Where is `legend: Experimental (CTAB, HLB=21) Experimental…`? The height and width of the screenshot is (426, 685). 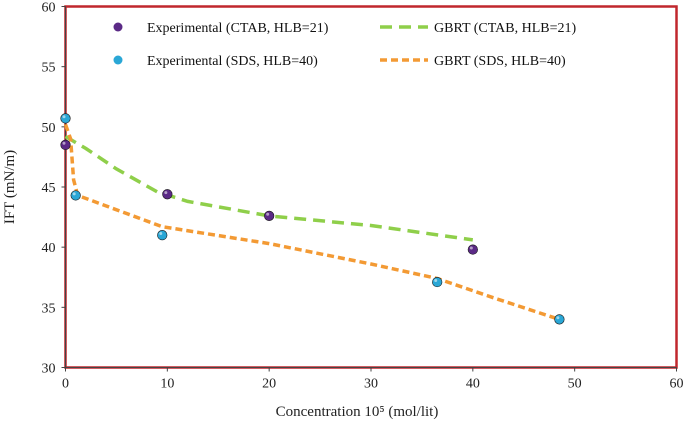
legend: Experimental (CTAB, HLB=21) Experimental… is located at coordinates (345, 45).